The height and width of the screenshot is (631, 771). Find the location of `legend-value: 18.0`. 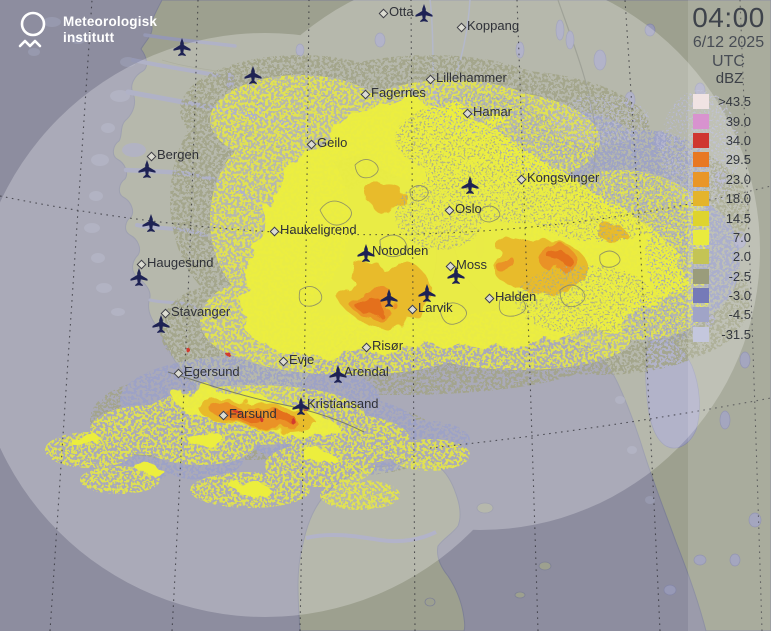

legend-value: 18.0 is located at coordinates (738, 199).